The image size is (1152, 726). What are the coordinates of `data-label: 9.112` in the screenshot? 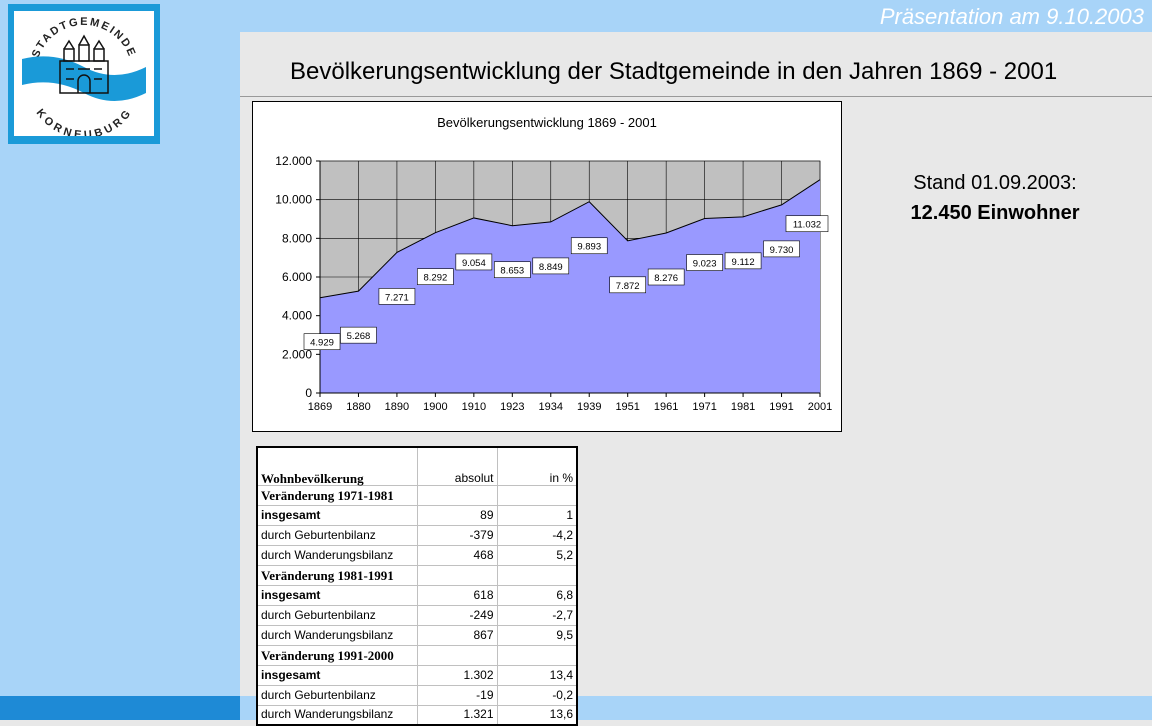 It's located at (743, 262).